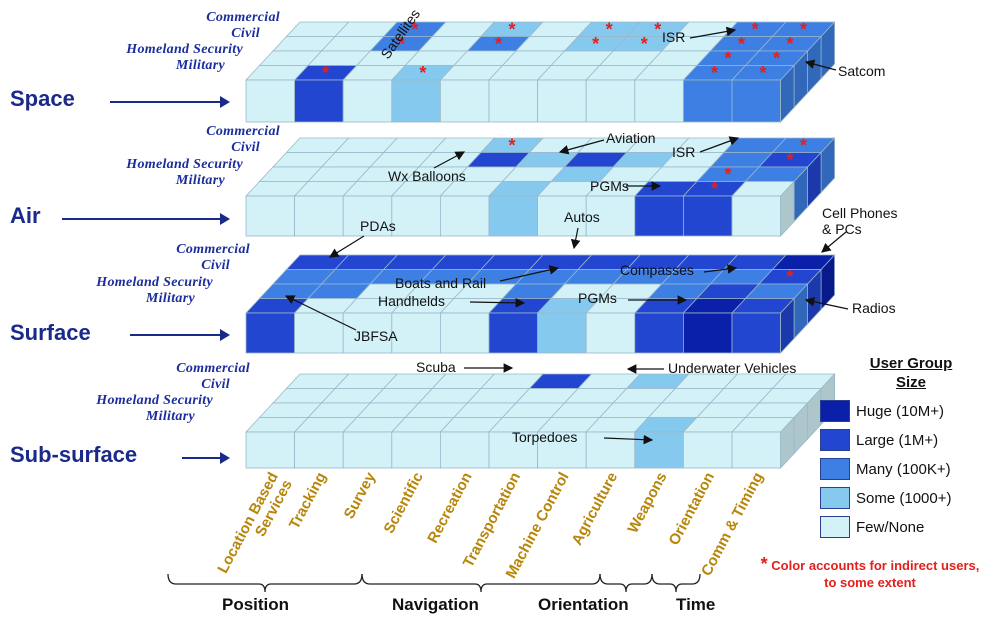 The height and width of the screenshot is (620, 984). I want to click on annotation-arrow-boats-and-rail, so click(529, 273).